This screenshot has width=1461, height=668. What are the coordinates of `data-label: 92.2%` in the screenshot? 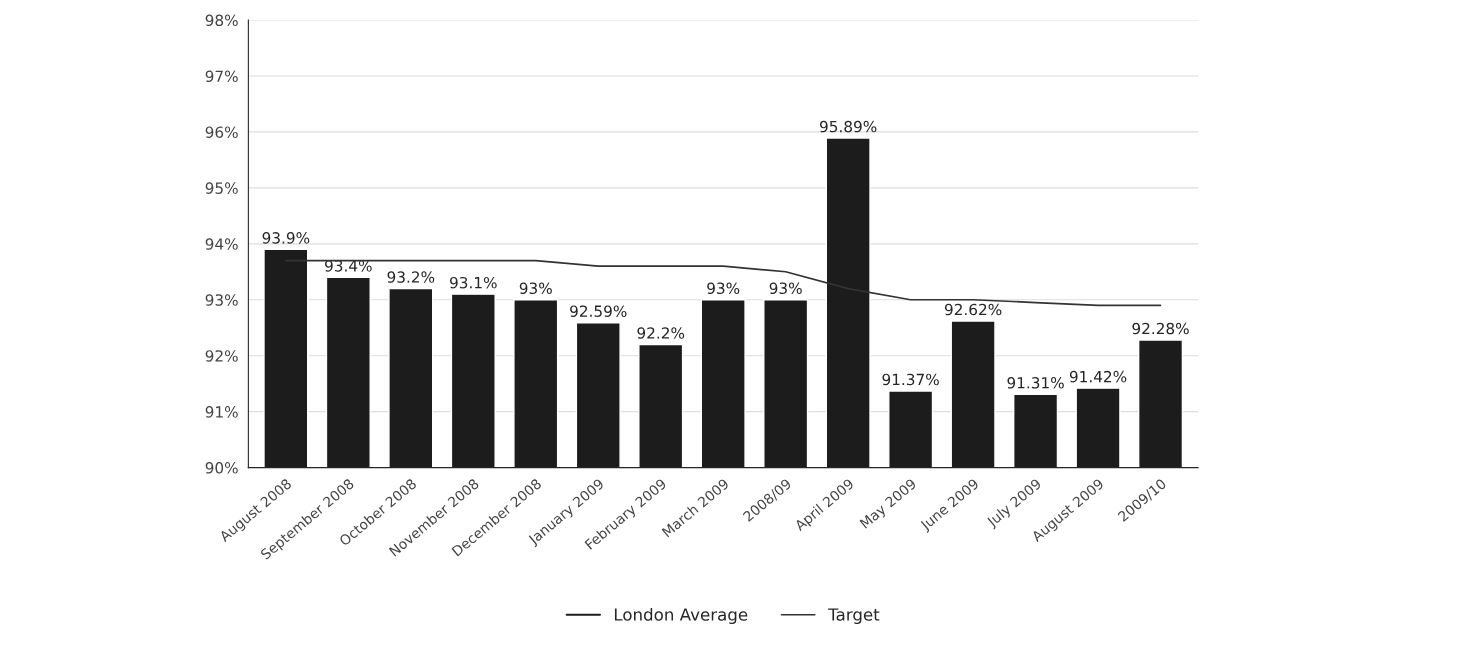 It's located at (661, 333).